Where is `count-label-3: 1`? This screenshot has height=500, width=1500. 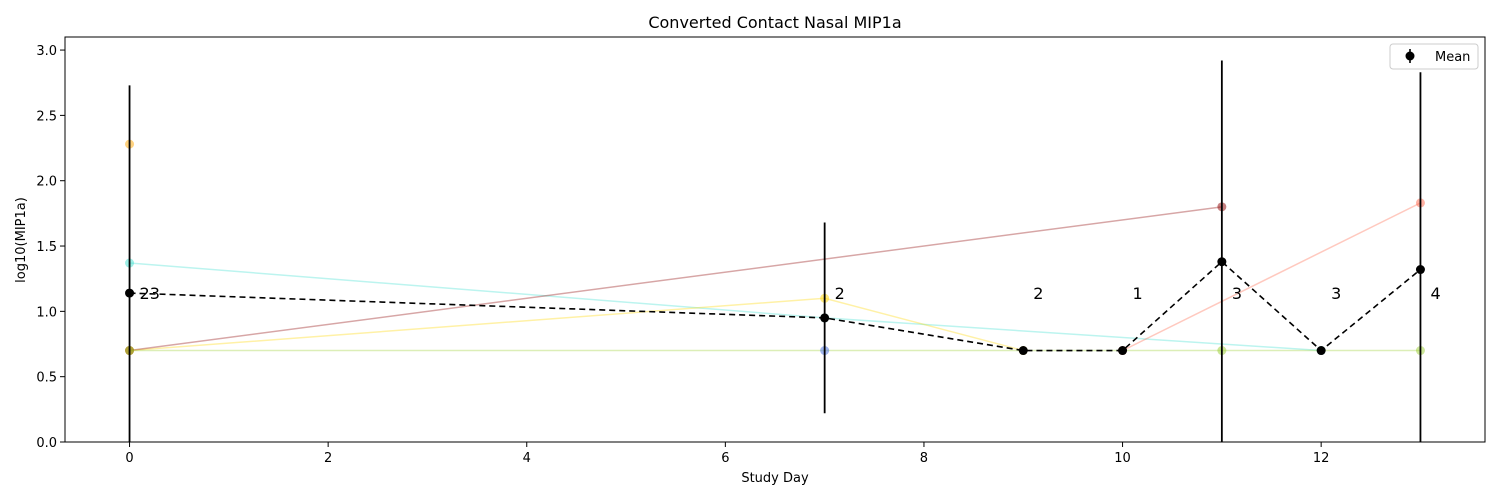
count-label-3: 1 is located at coordinates (1138, 293).